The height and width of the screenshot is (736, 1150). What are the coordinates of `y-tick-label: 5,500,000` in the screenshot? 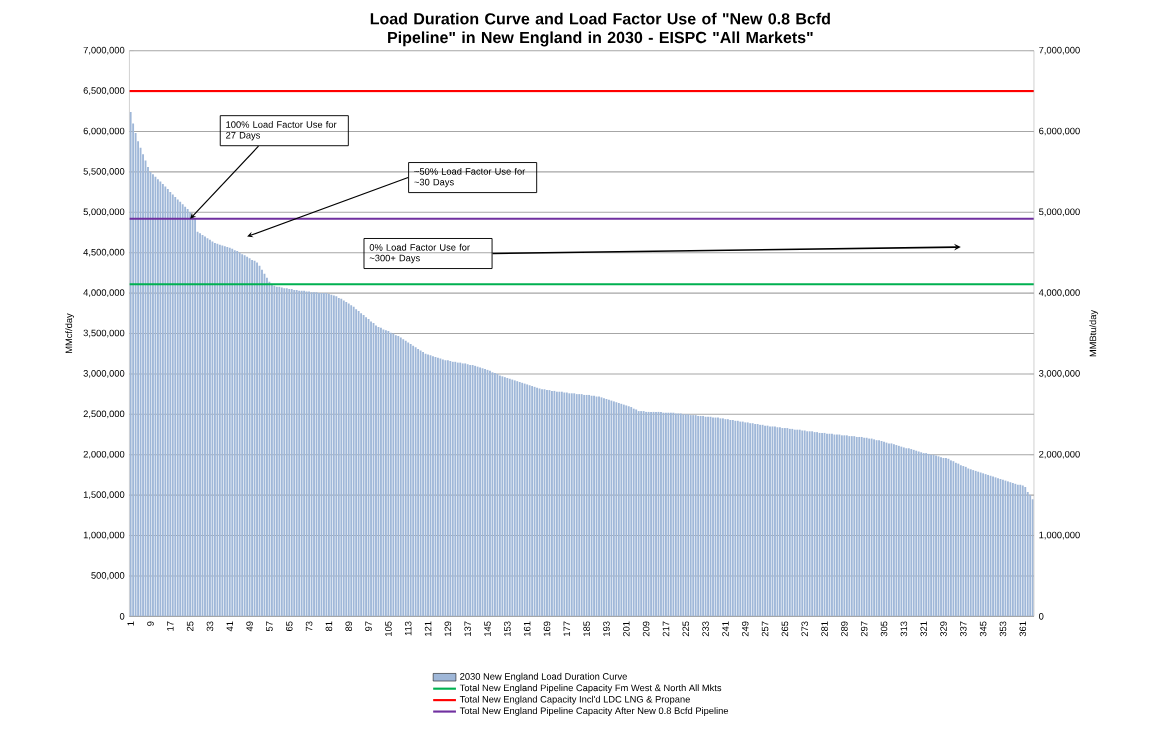 It's located at (104, 171).